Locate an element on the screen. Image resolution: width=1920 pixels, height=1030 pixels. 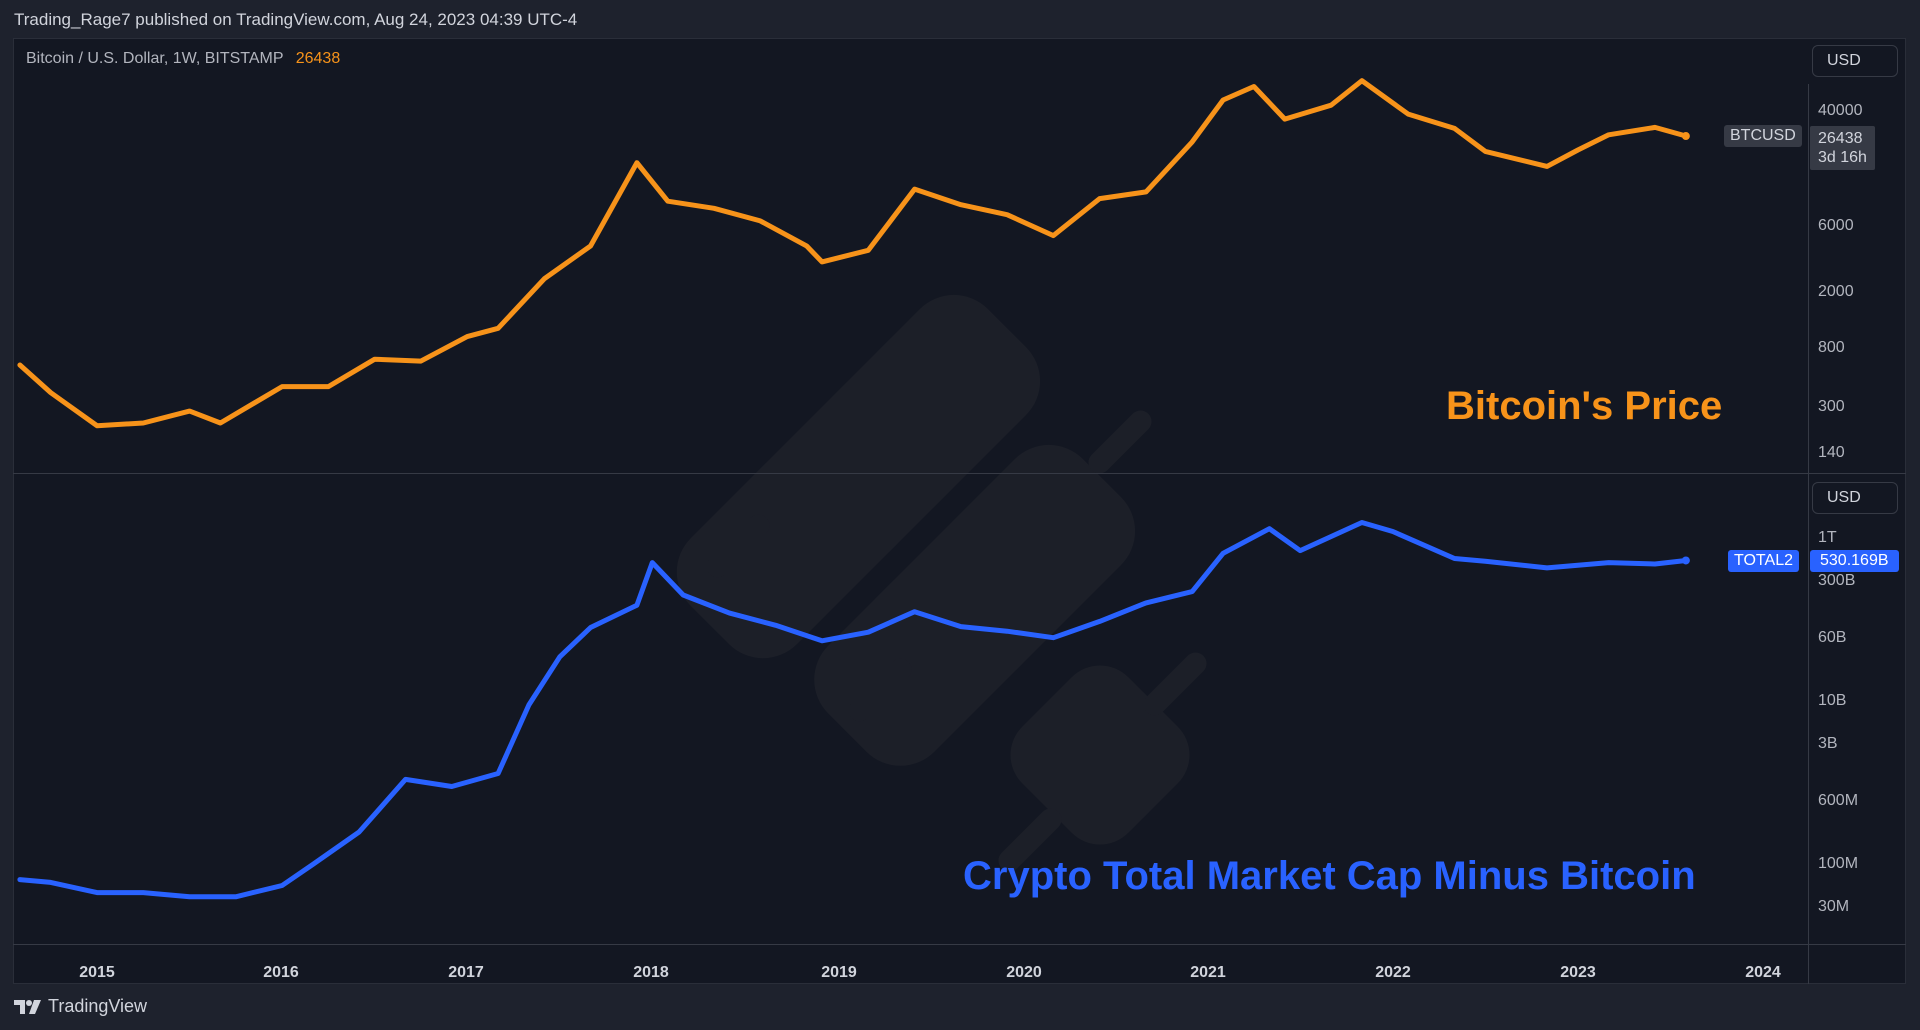
time-axis-border is located at coordinates (959, 944).